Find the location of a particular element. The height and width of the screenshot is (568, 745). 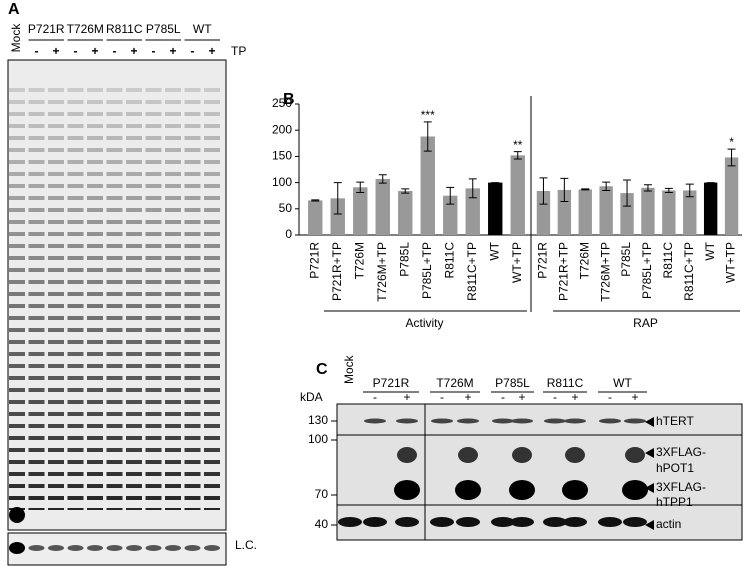

lane-group-label: T726M is located at coordinates (85, 29).